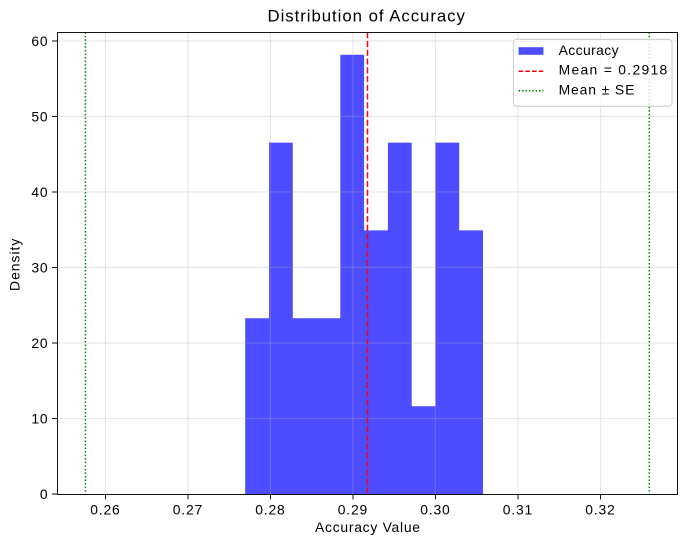 Image resolution: width=686 pixels, height=547 pixels. Describe the element at coordinates (15, 264) in the screenshot. I see `svg-text: Density` at that location.